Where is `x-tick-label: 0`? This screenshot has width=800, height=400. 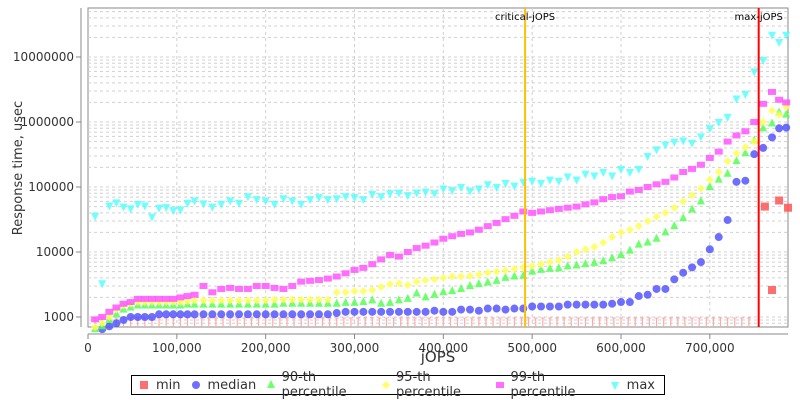 x-tick-label: 0 is located at coordinates (88, 348).